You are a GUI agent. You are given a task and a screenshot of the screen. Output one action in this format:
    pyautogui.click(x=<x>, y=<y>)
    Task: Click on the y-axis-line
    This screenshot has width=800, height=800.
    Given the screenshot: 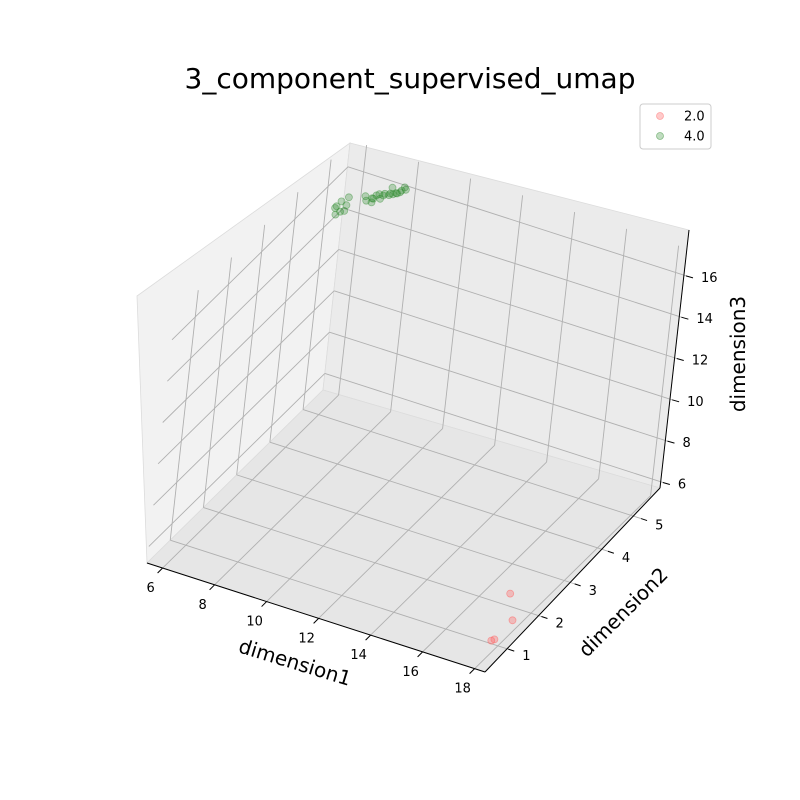 What is the action you would take?
    pyautogui.click(x=572, y=580)
    